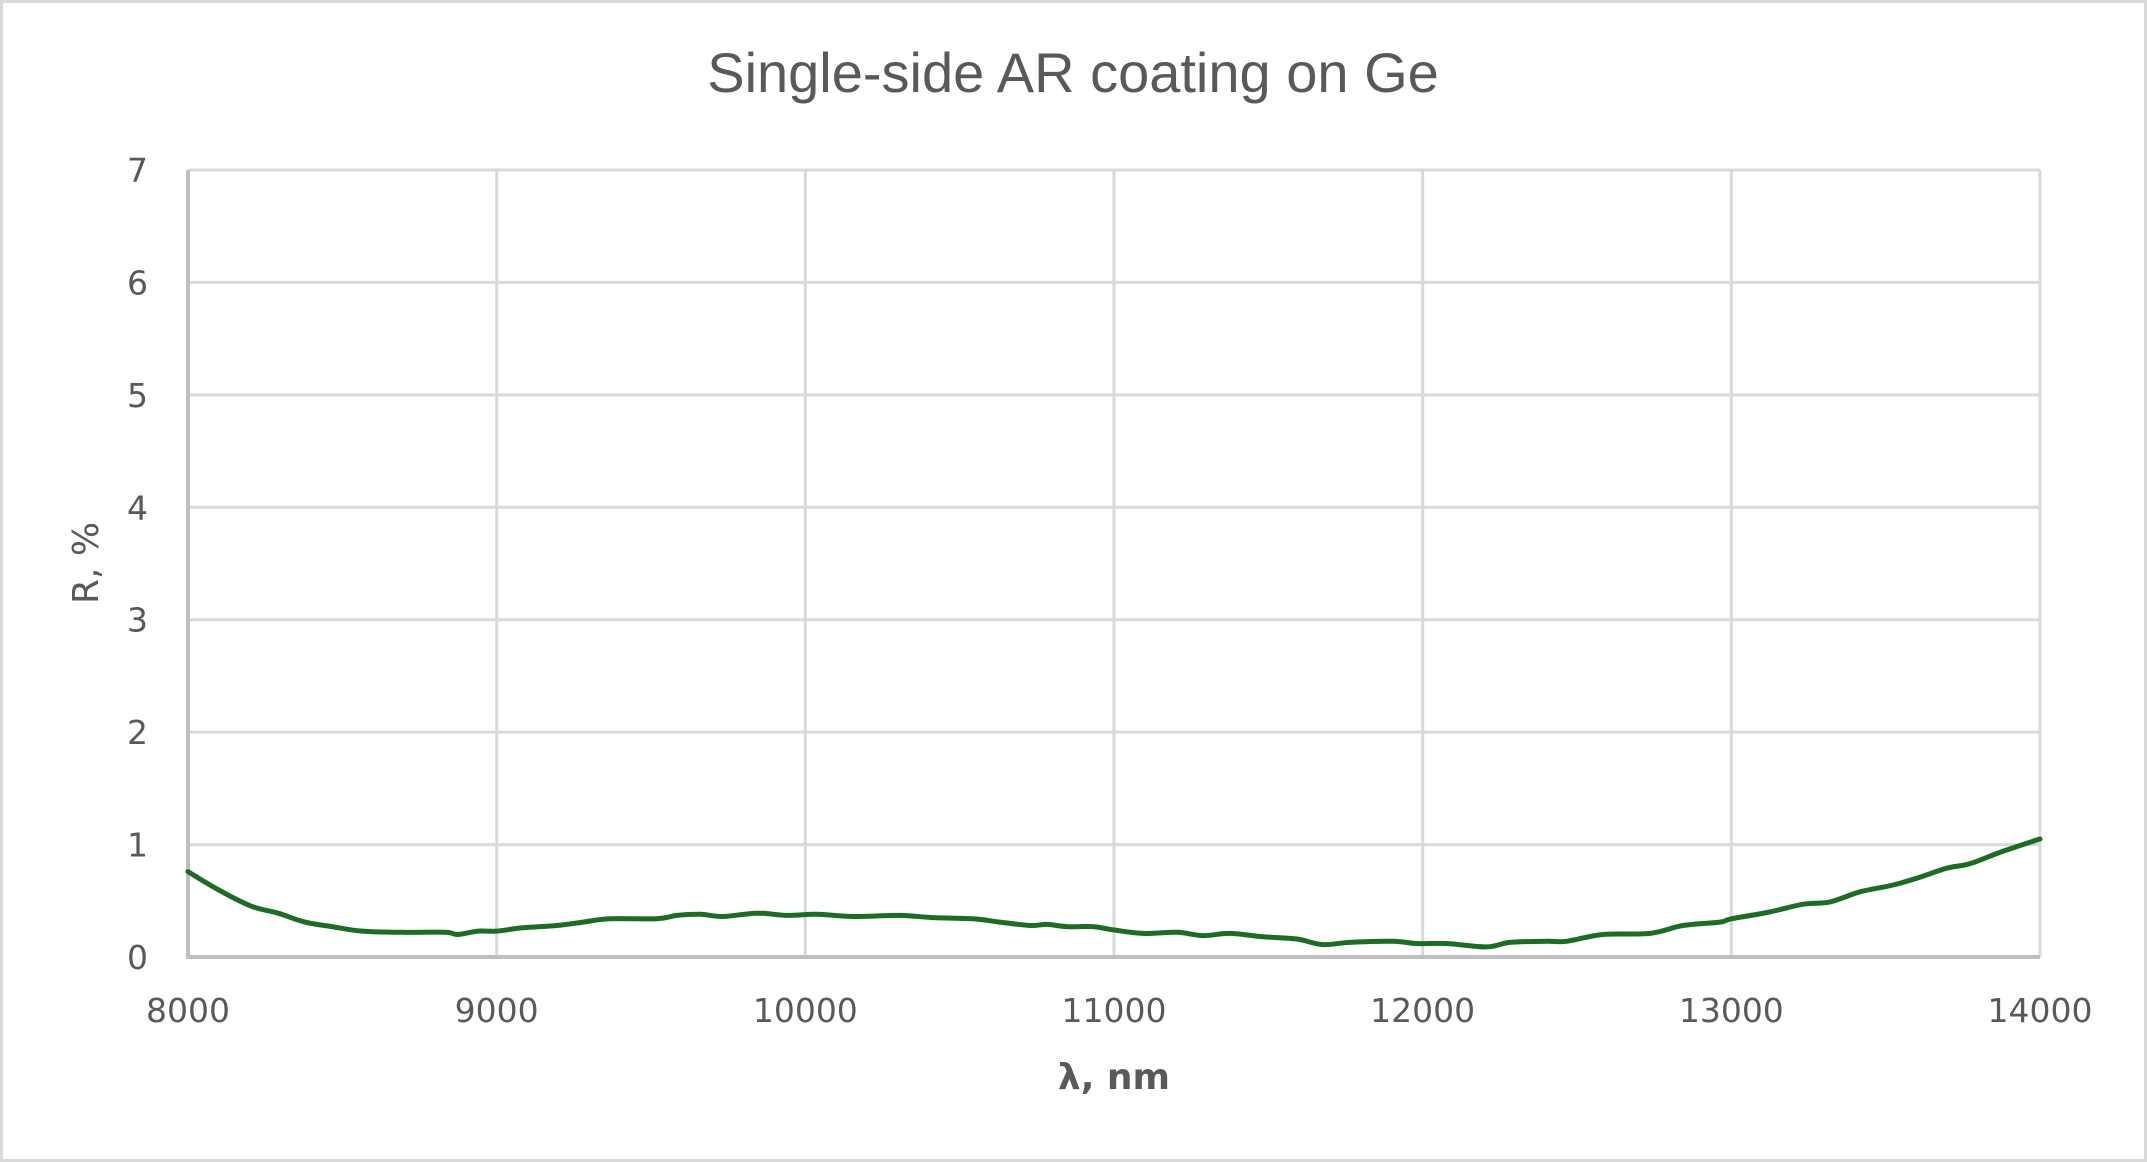 This screenshot has width=2147, height=1162. Describe the element at coordinates (86, 563) in the screenshot. I see `y-axis-title: R, %` at that location.